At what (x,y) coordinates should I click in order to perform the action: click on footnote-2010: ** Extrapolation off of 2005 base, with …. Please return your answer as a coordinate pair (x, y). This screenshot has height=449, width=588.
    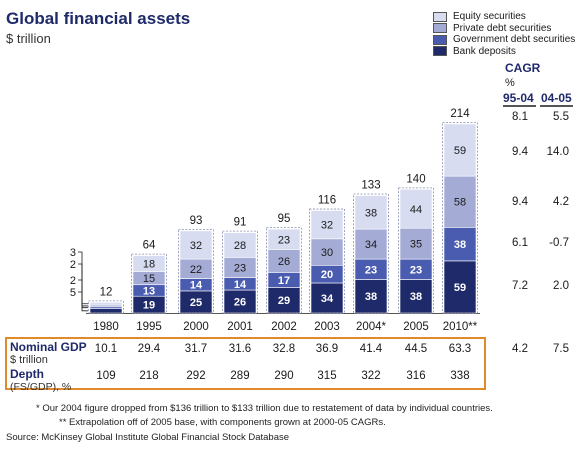
    Looking at the image, I should click on (222, 422).